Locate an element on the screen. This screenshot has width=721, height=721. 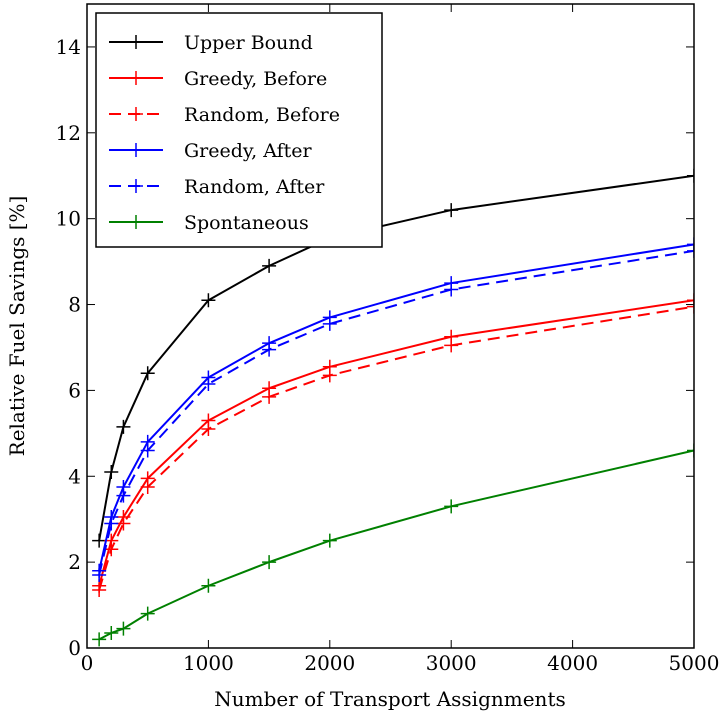
x-tick-label: 0 is located at coordinates (87, 663).